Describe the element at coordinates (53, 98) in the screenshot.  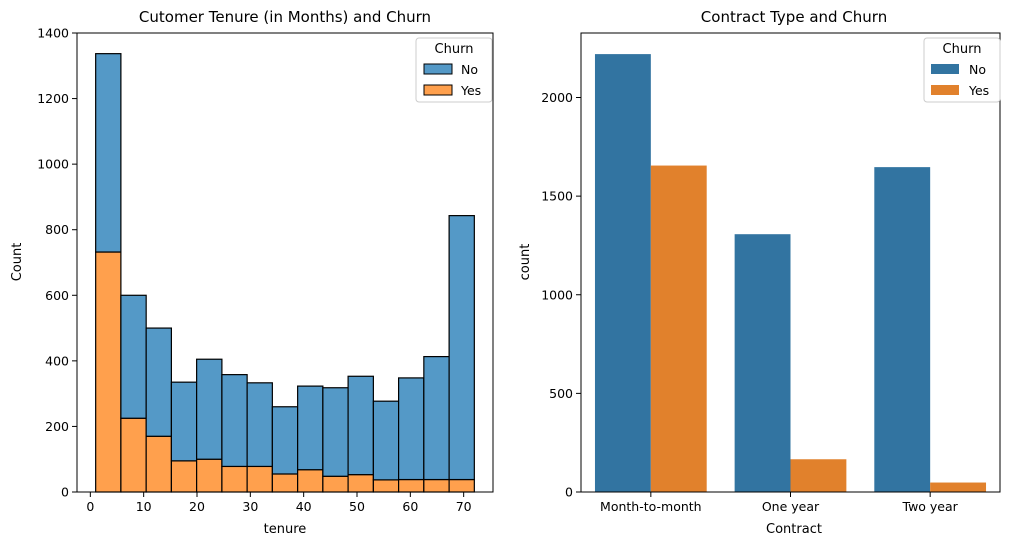
I see `y-tick-label: 1200` at that location.